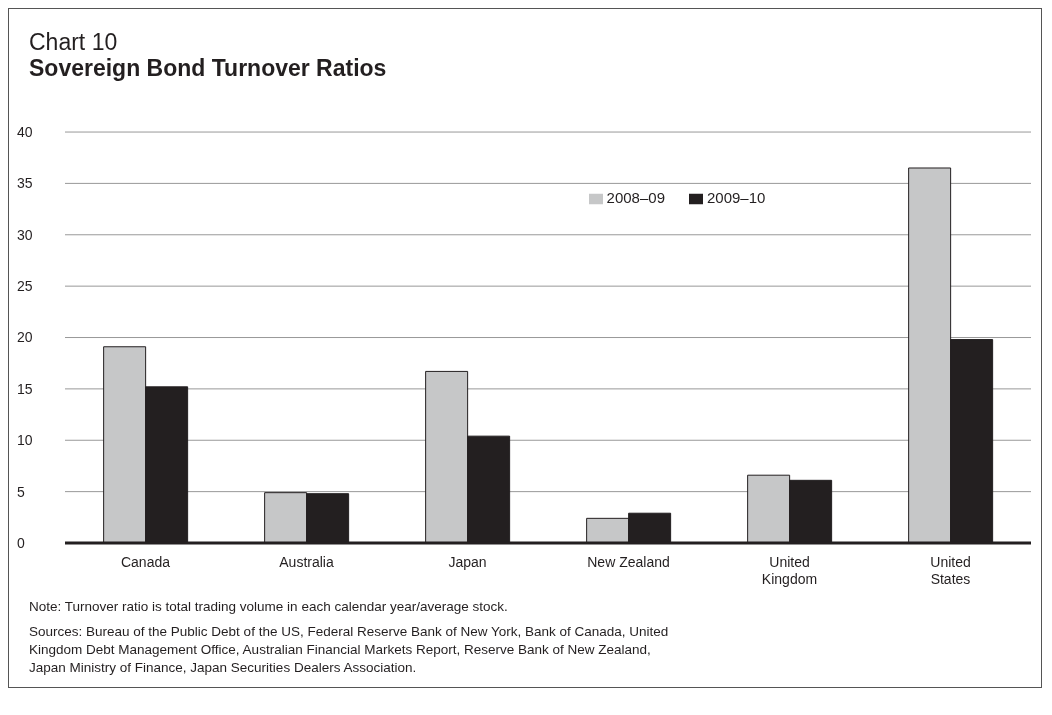  What do you see at coordinates (25, 286) in the screenshot?
I see `y-tick-label: 25` at bounding box center [25, 286].